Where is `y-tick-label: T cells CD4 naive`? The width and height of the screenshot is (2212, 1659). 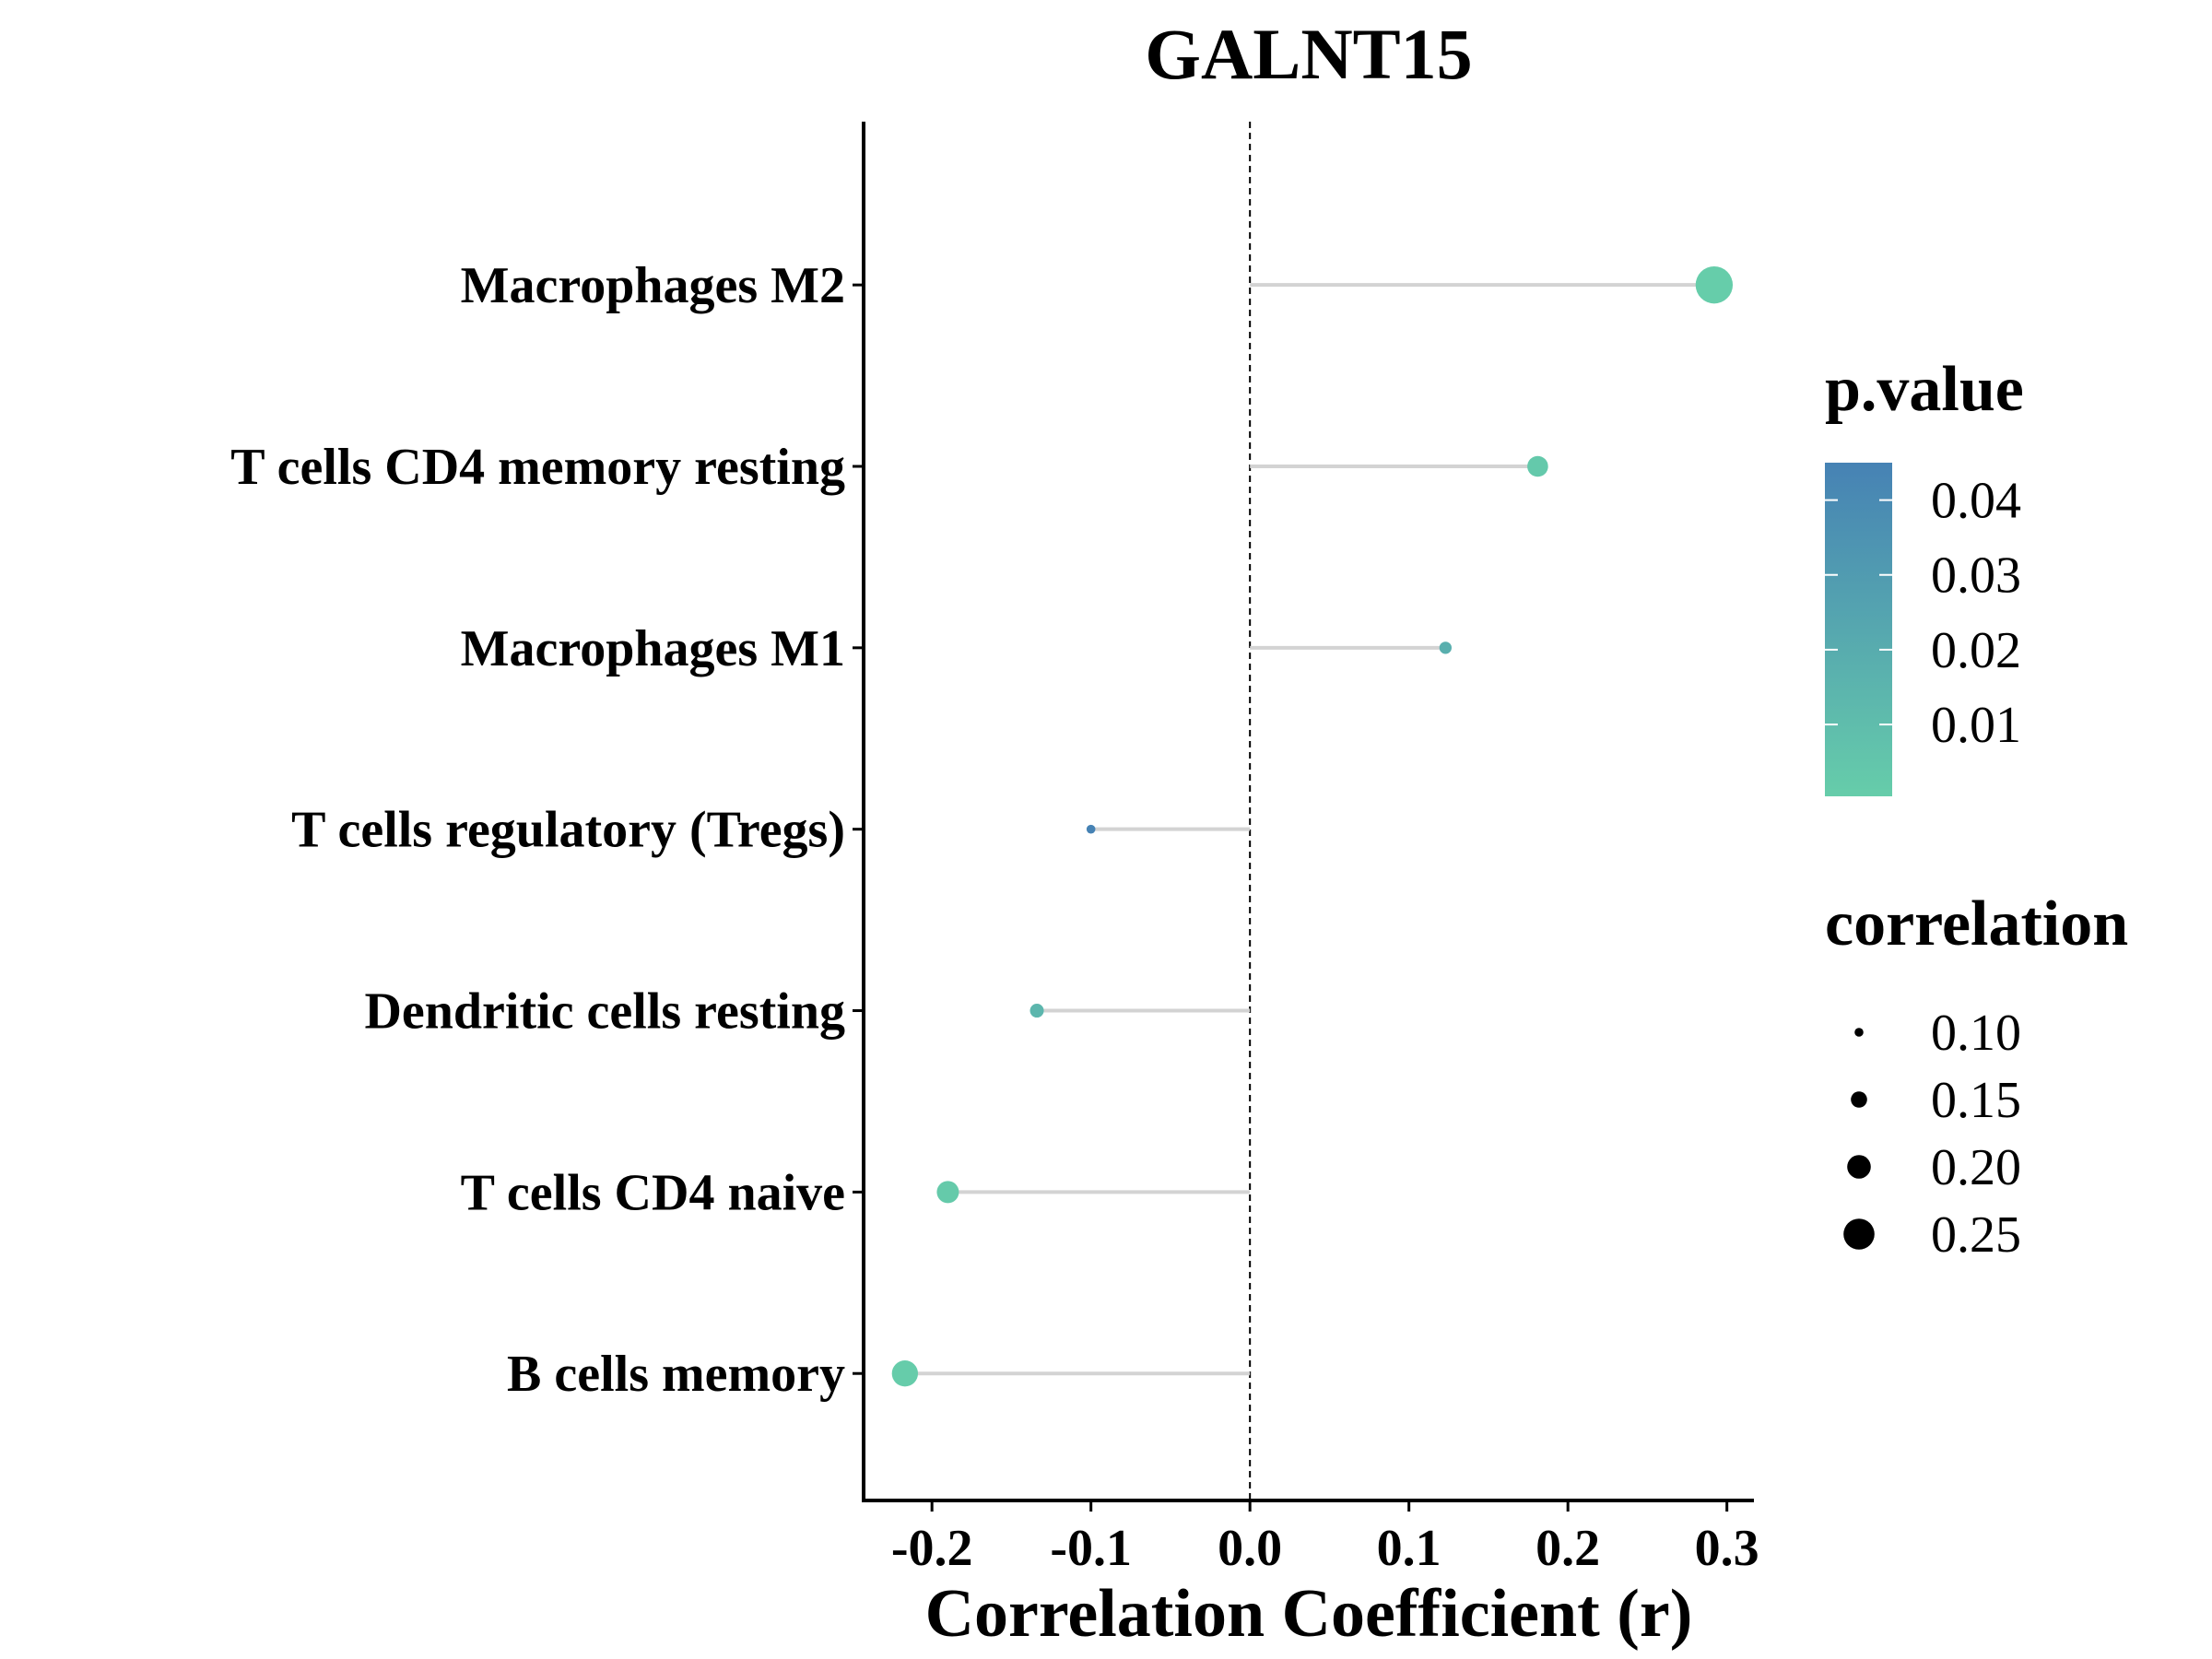
y-tick-label: T cells CD4 naive is located at coordinates (653, 1192).